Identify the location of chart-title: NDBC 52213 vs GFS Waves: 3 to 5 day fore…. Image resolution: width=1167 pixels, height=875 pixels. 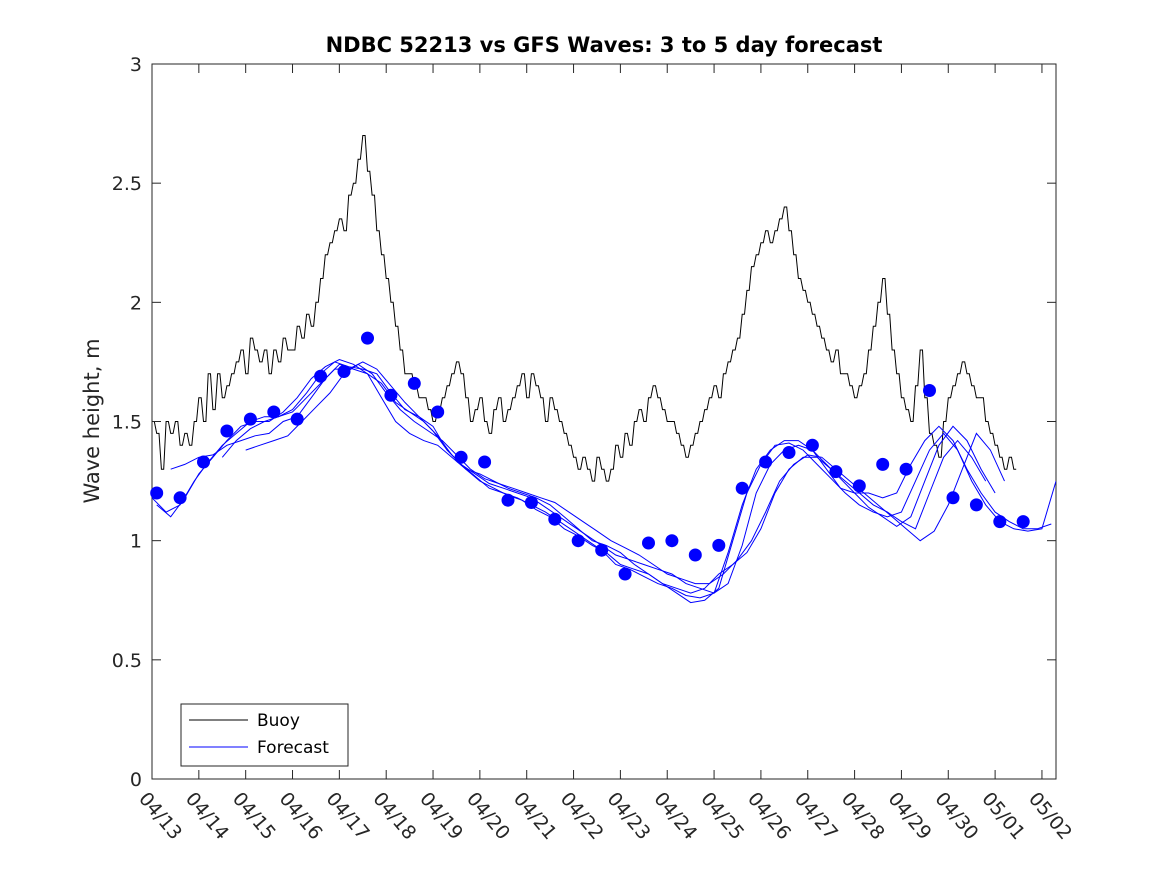
(604, 45).